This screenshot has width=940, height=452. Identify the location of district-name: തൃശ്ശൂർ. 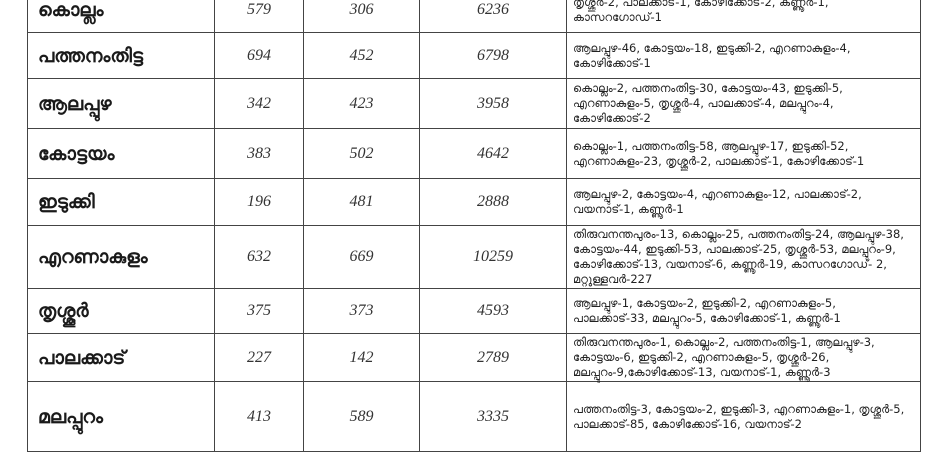
(121, 311).